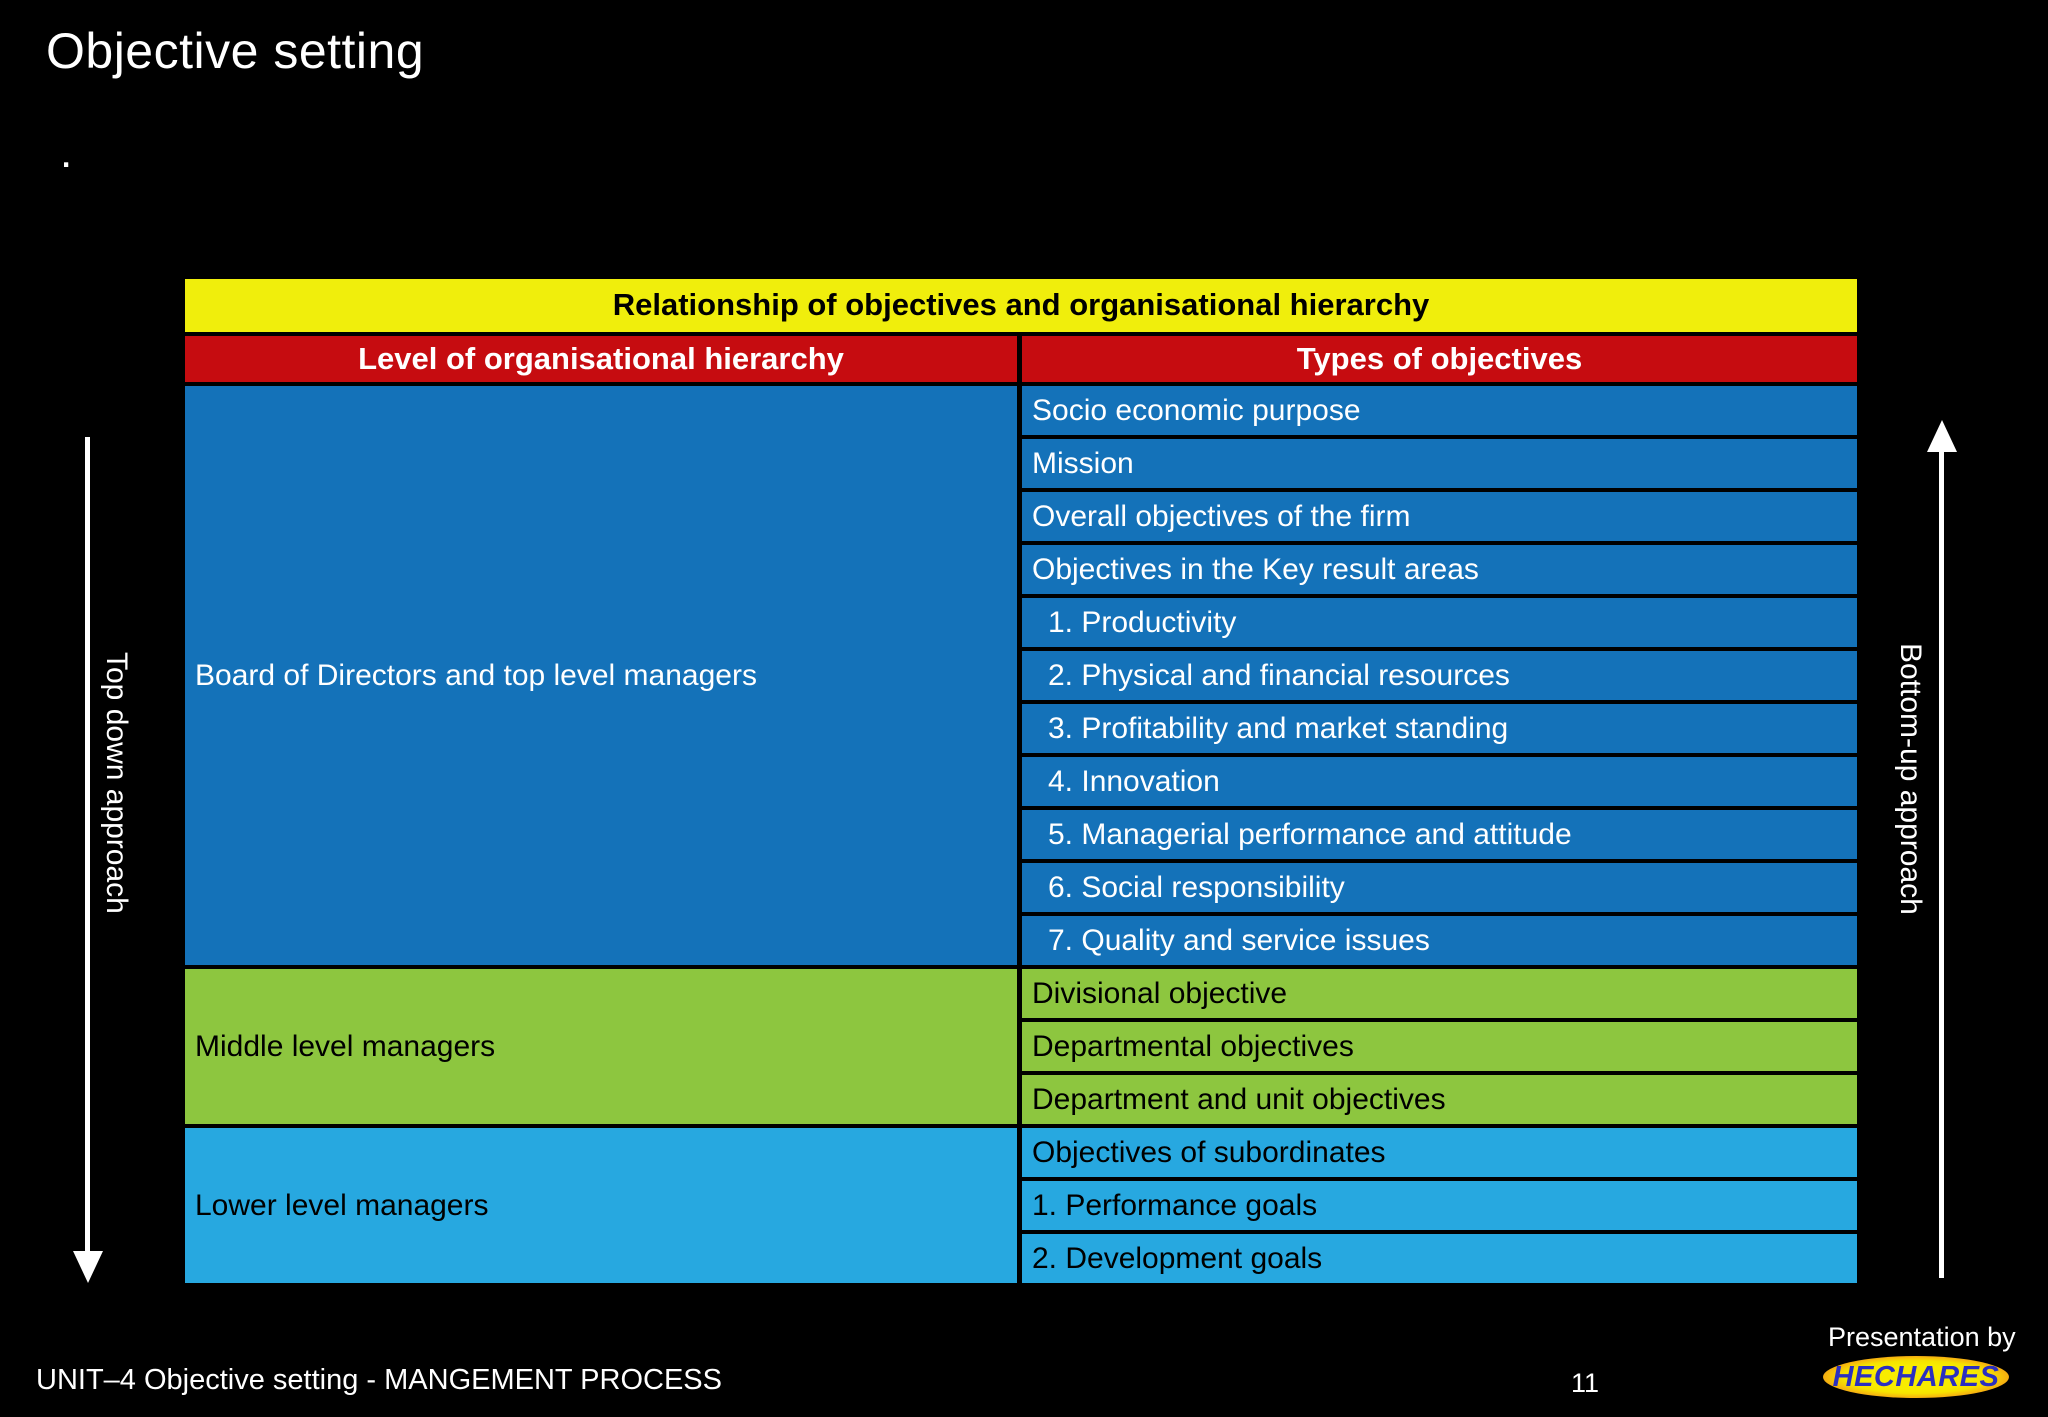  What do you see at coordinates (116, 783) in the screenshot?
I see `top-down-approach-label: Top down approach` at bounding box center [116, 783].